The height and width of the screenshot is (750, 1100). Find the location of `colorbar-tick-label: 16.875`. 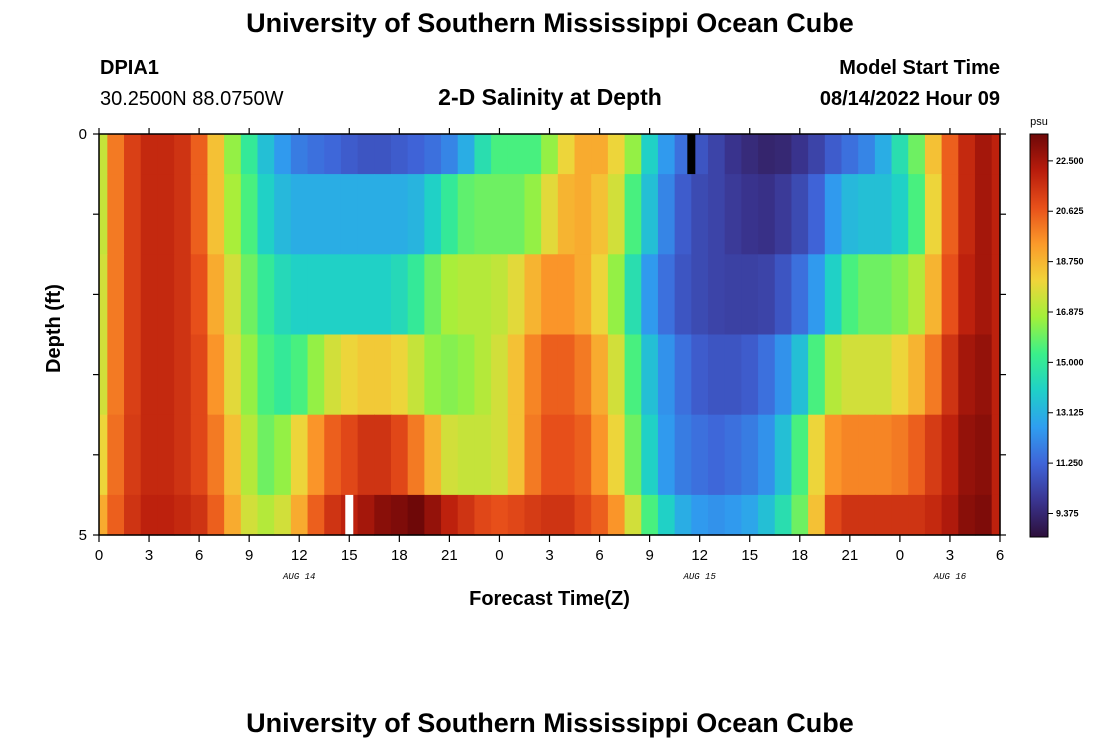

colorbar-tick-label: 16.875 is located at coordinates (1070, 312).